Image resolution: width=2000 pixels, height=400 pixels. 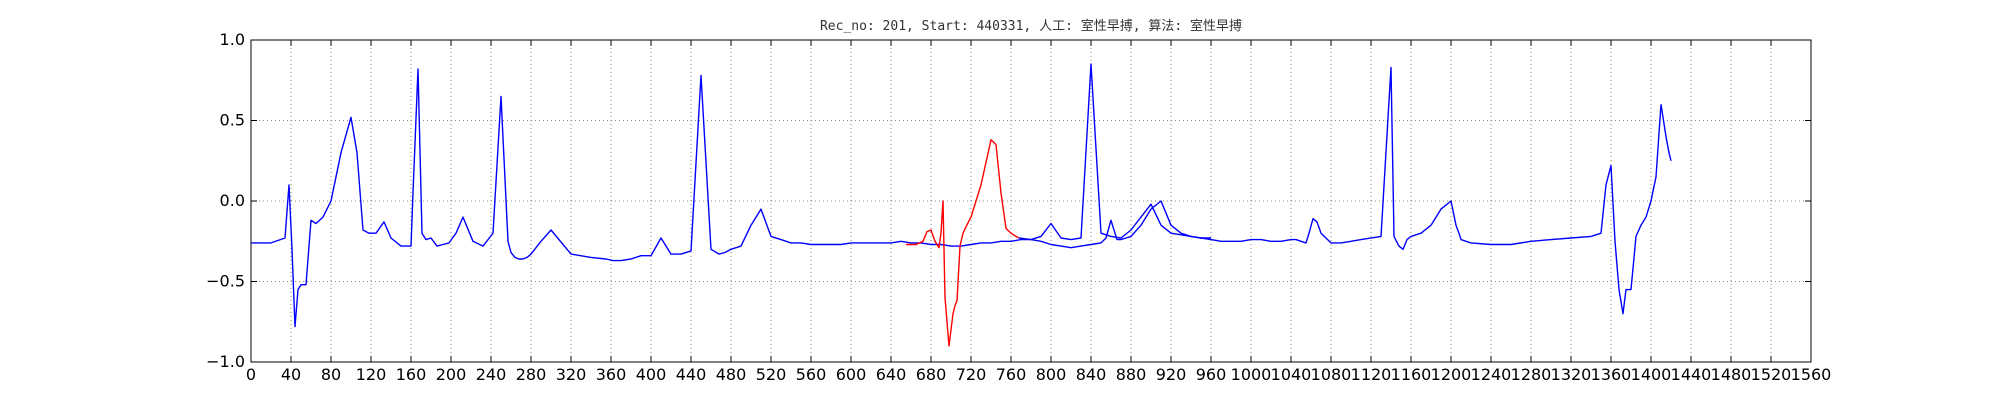 I want to click on x-tick-label: 1560, so click(x=1811, y=374).